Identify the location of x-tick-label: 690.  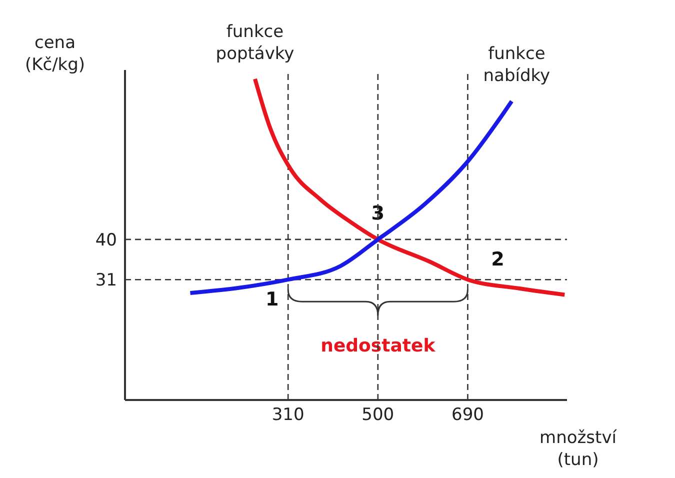
(468, 415).